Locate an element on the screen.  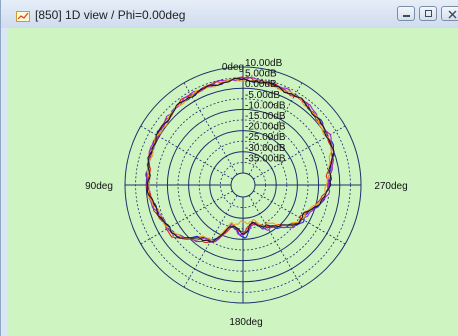
inner-ring is located at coordinates (243, 185).